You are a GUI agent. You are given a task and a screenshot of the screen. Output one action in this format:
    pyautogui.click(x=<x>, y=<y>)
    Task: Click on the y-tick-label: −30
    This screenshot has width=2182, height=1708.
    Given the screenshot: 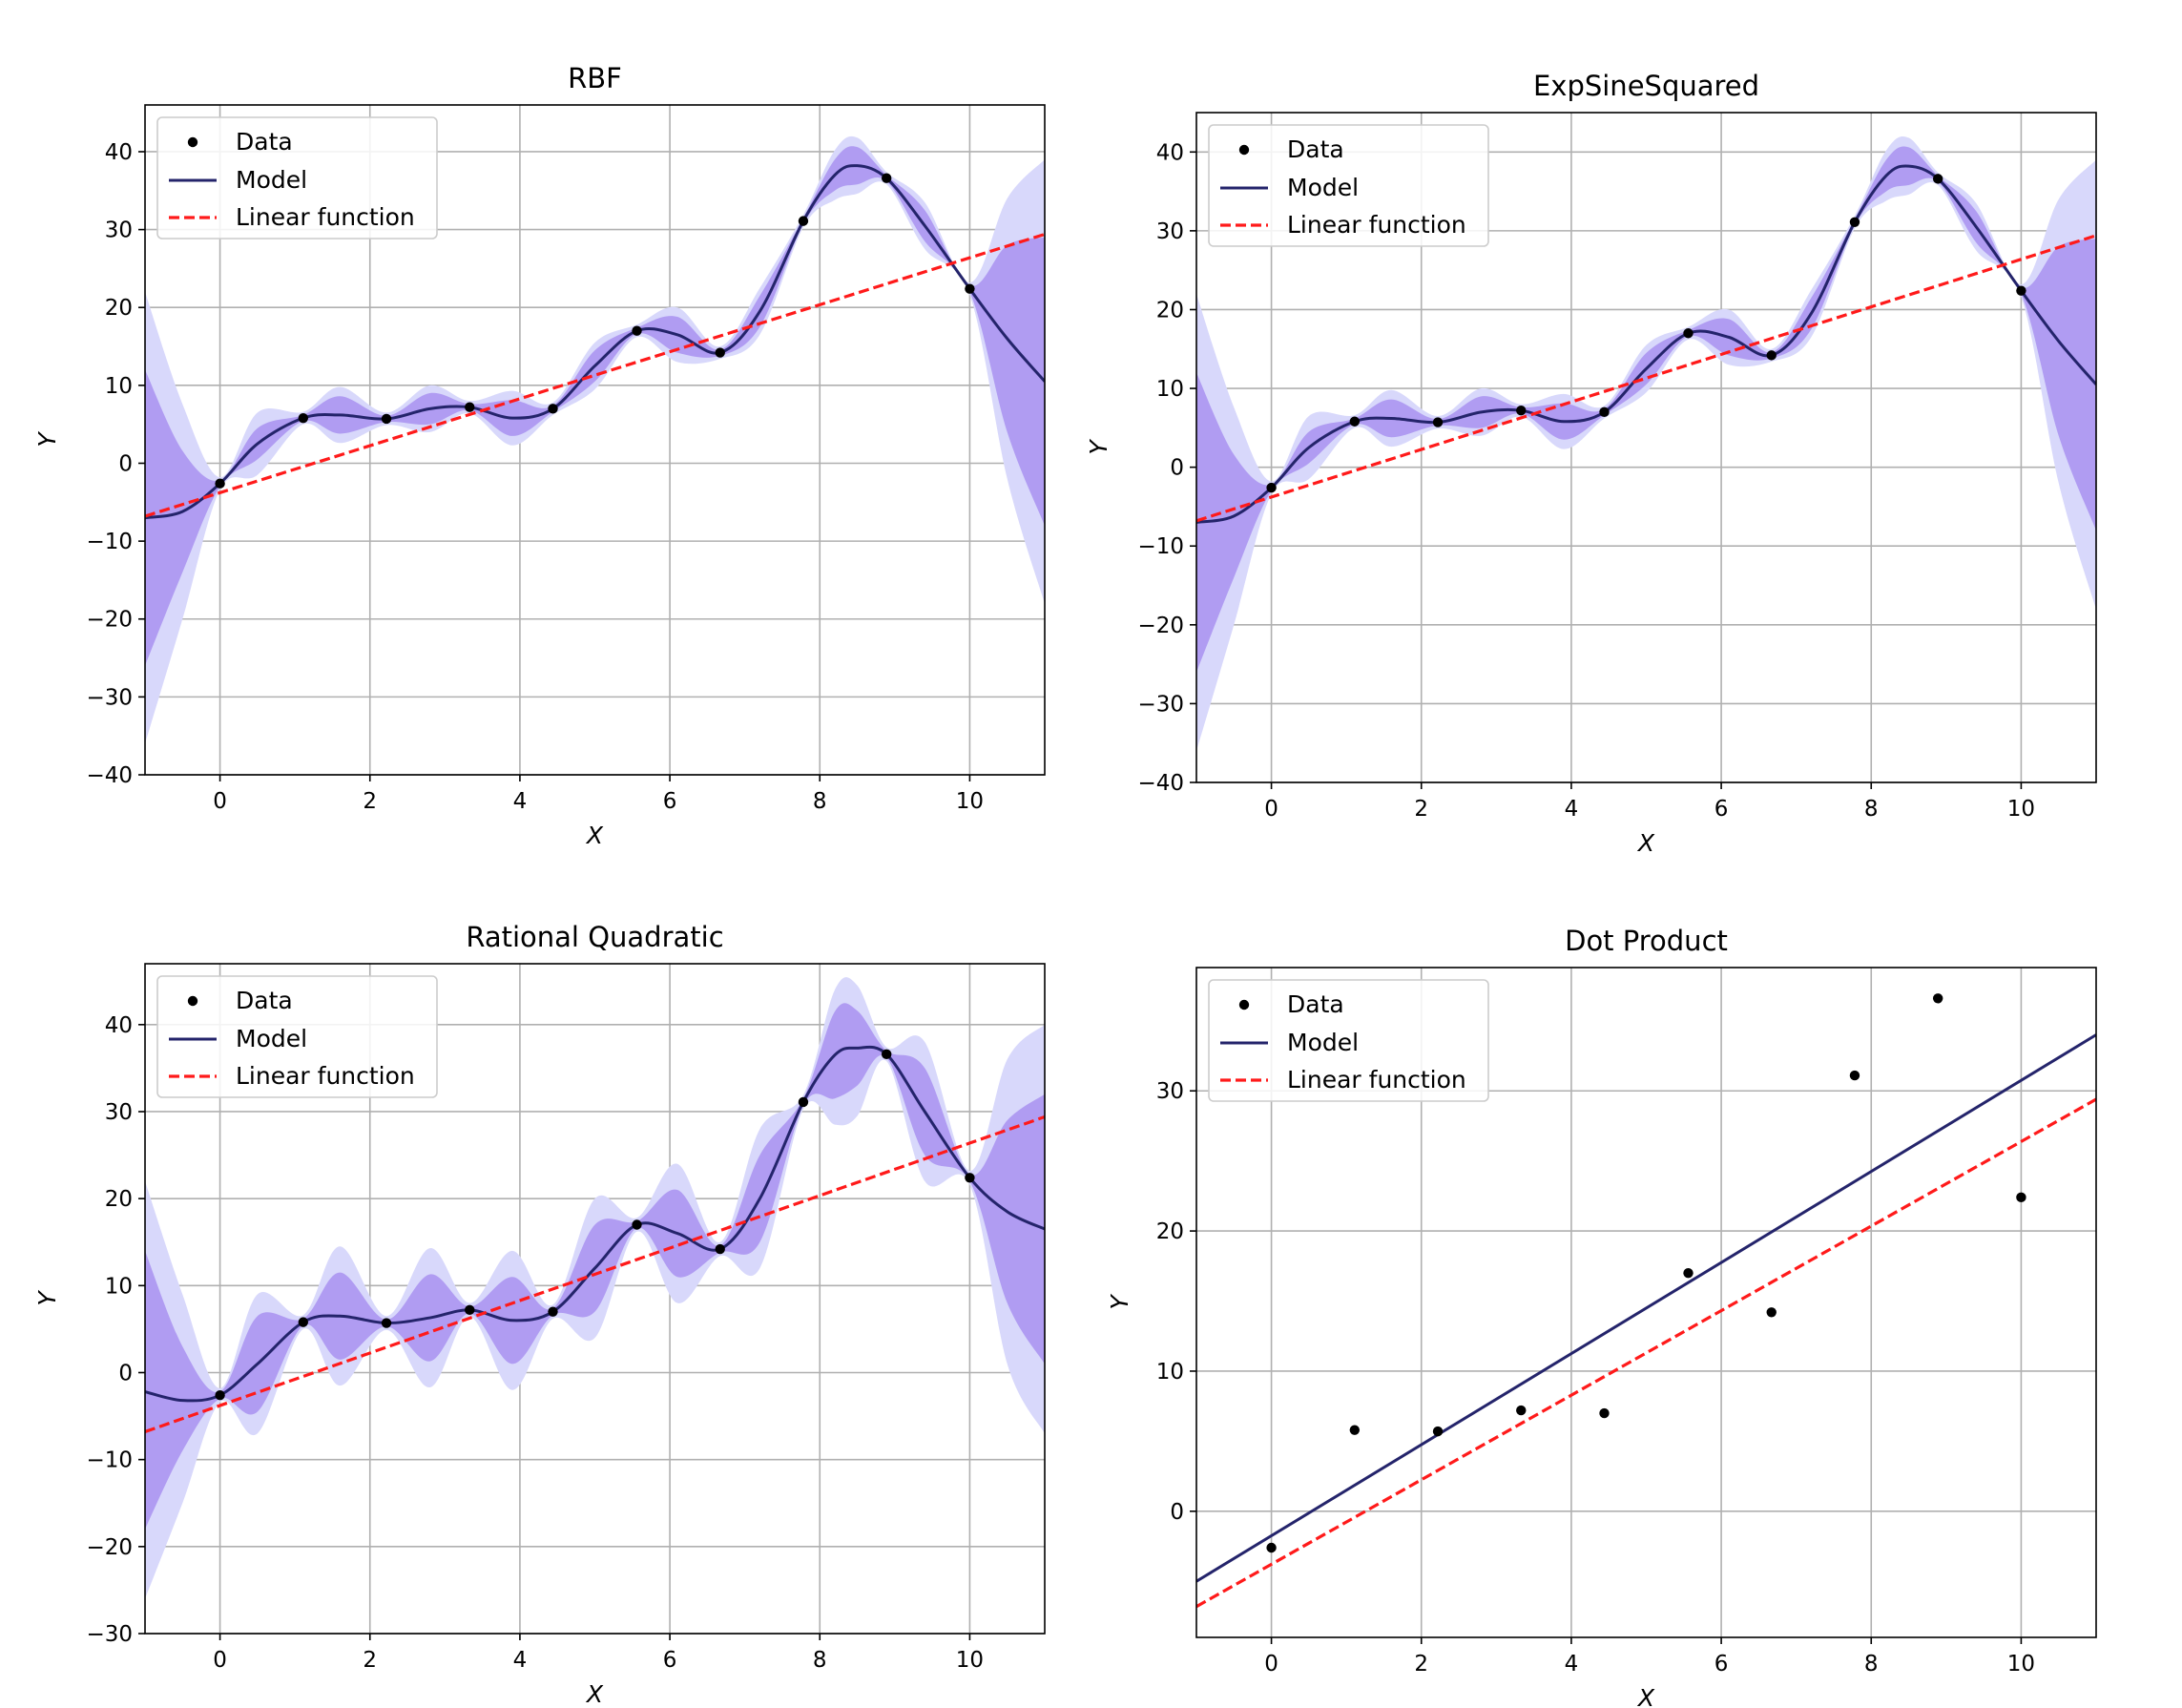 What is the action you would take?
    pyautogui.click(x=109, y=697)
    